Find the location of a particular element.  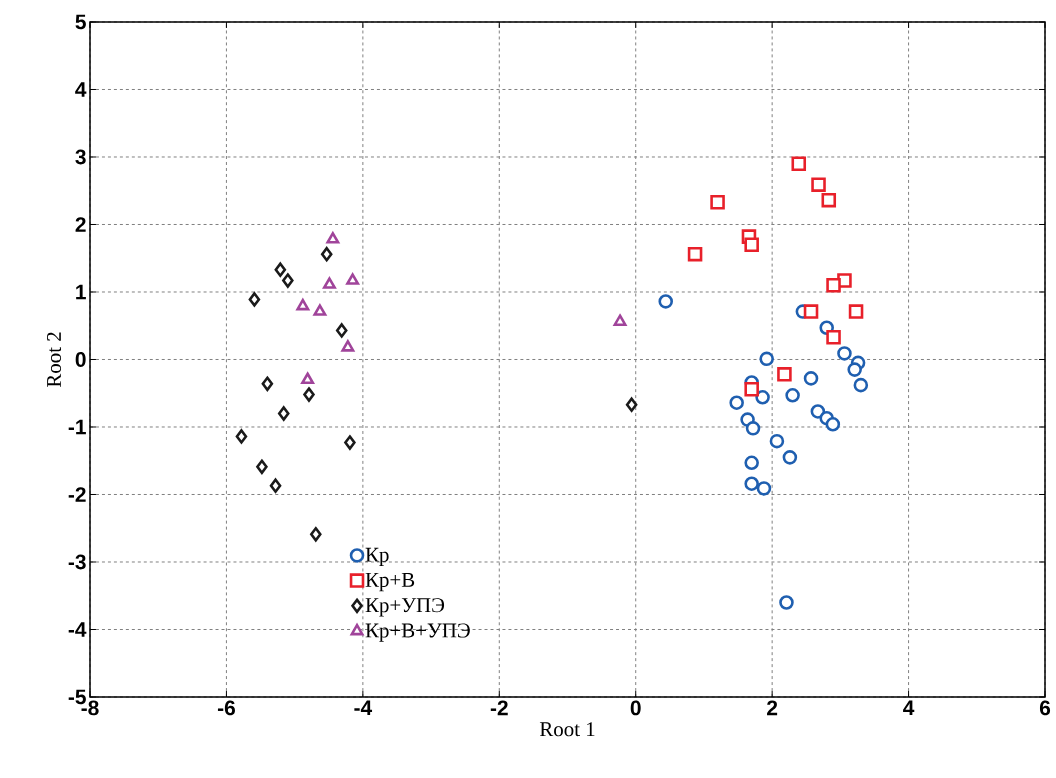

x-tick-label: 2 is located at coordinates (772, 708).